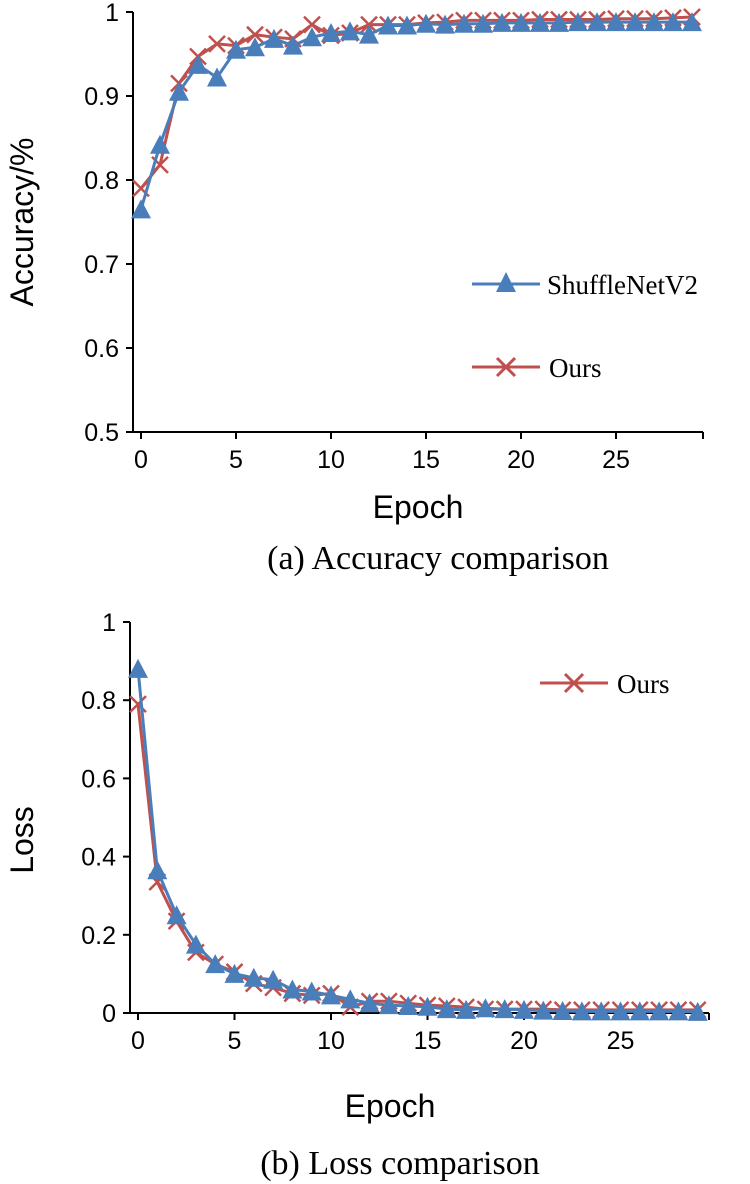 This screenshot has height=1184, width=750. Describe the element at coordinates (506, 367) in the screenshot. I see `legend-marker-ours` at that location.